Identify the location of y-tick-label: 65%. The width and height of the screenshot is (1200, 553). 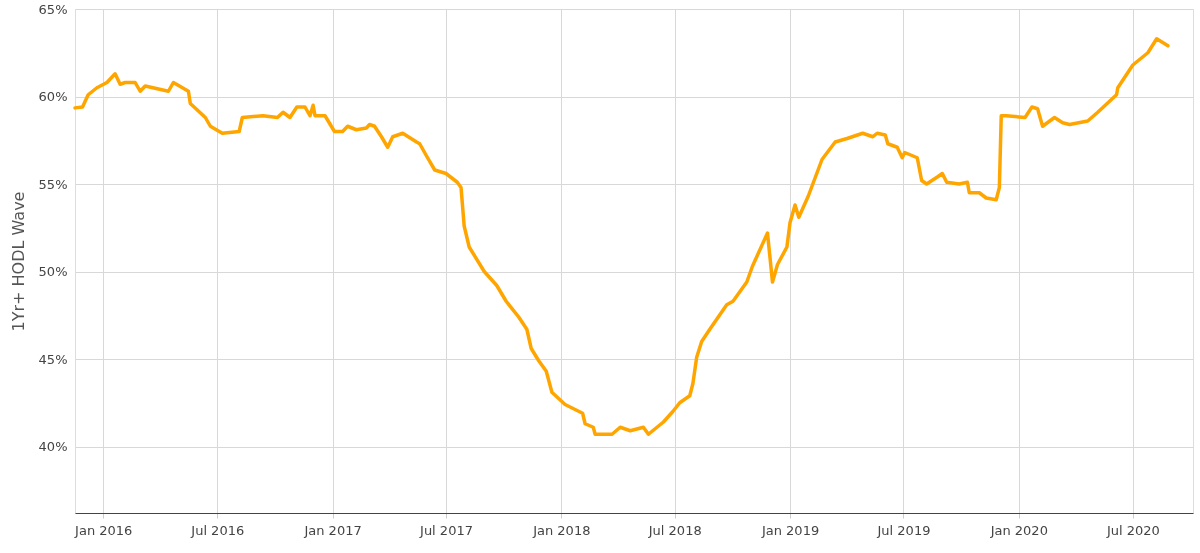
(53, 9).